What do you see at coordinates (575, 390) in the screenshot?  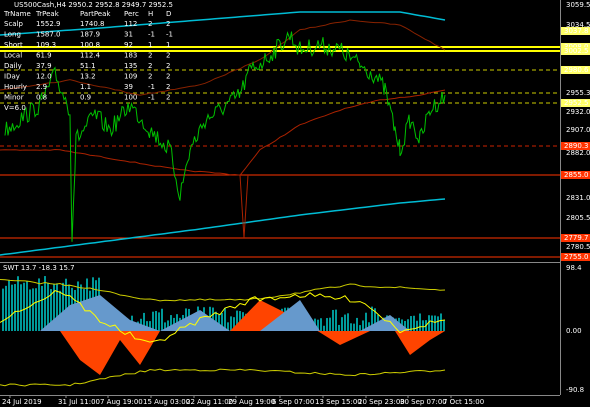 I see `indicator-axis-label: -90.8` at bounding box center [575, 390].